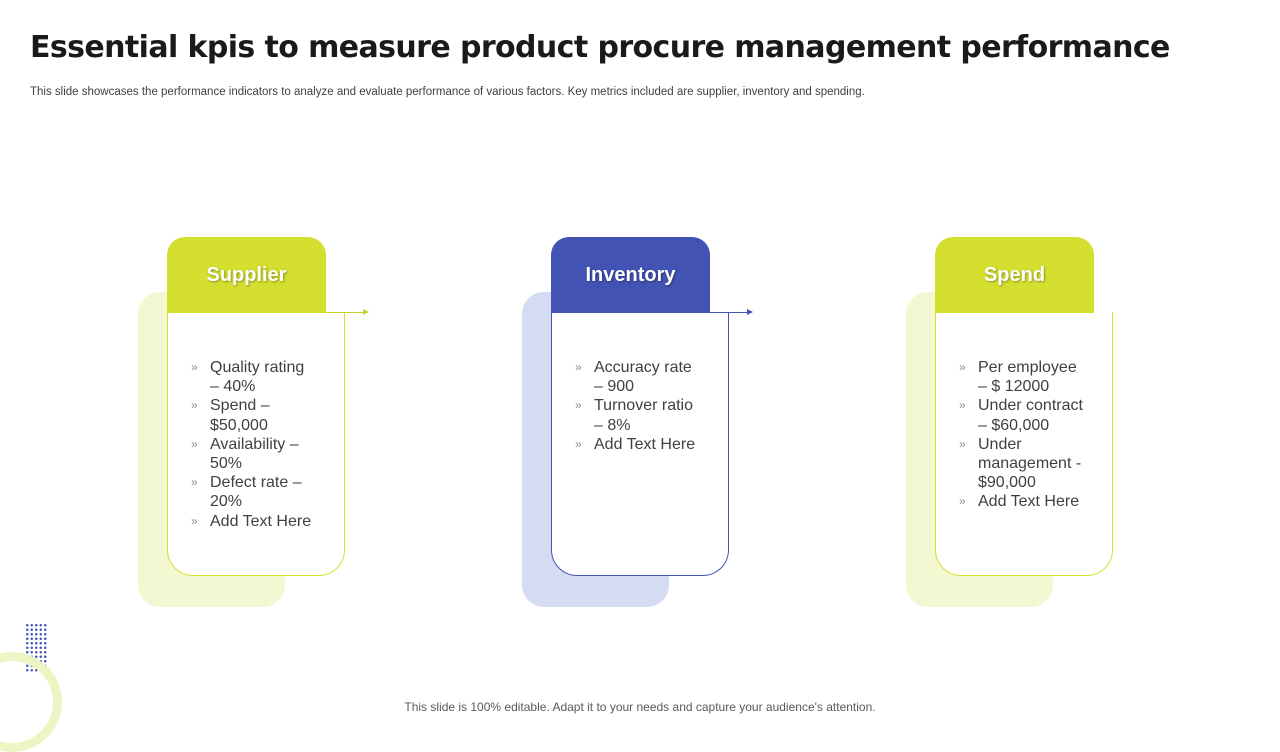 Image resolution: width=1280 pixels, height=752 pixels. I want to click on kpi-item: Defect rate – 20%, so click(253, 492).